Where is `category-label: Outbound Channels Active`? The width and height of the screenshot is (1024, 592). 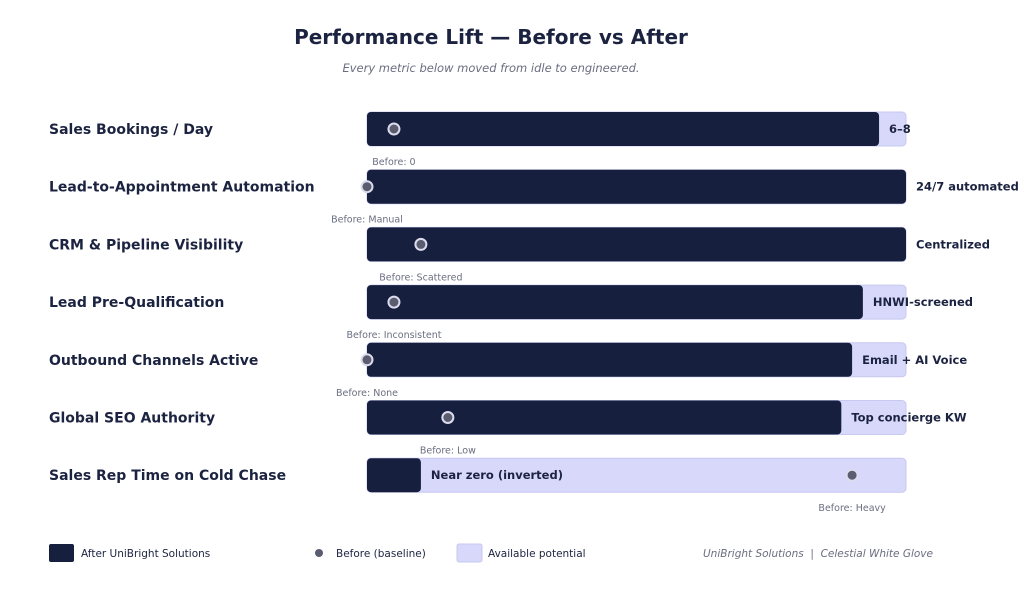 category-label: Outbound Channels Active is located at coordinates (153, 361).